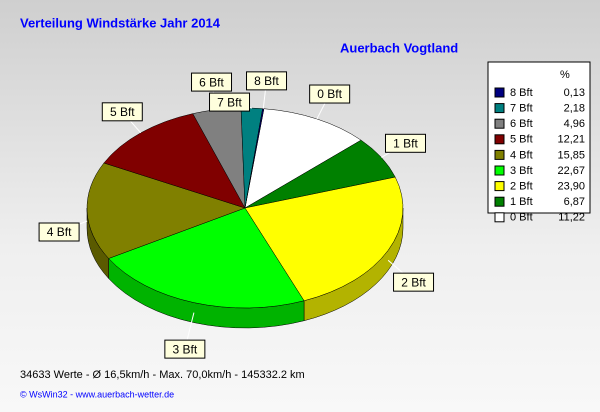 The height and width of the screenshot is (412, 600). I want to click on chart-title: Verteilung Windstärke Jahr 2014, so click(120, 22).